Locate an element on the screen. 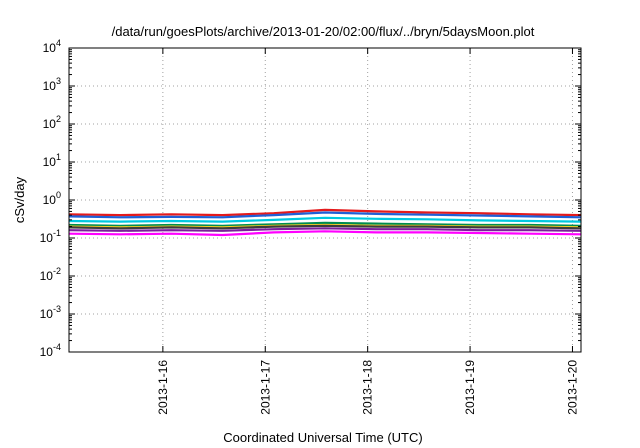 This screenshot has width=640, height=448. series-layer is located at coordinates (325, 222).